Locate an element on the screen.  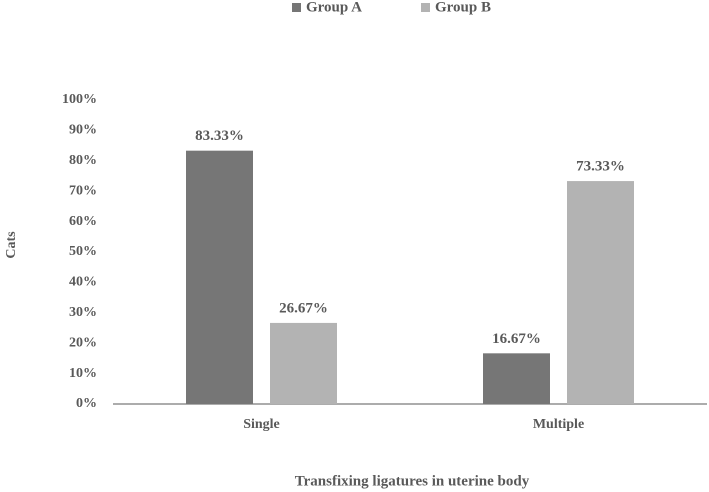
x-tick-label: Single is located at coordinates (261, 424).